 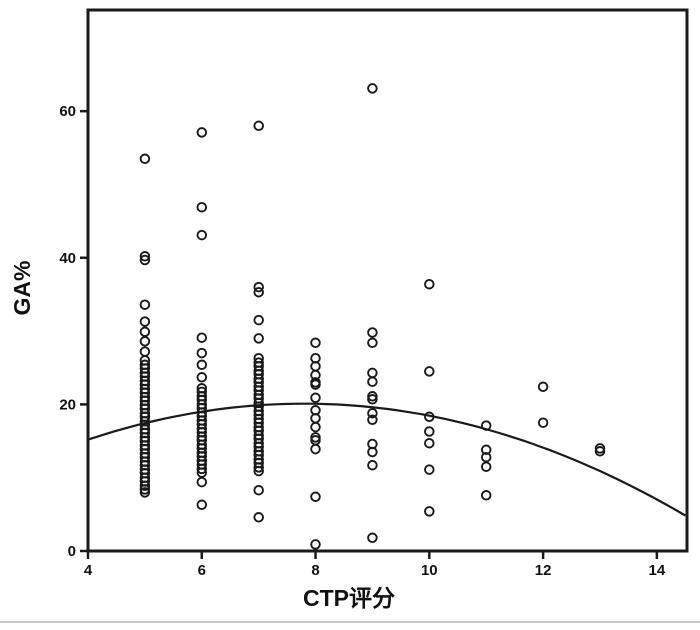 I want to click on x-tick-label: 12, so click(x=543, y=570).